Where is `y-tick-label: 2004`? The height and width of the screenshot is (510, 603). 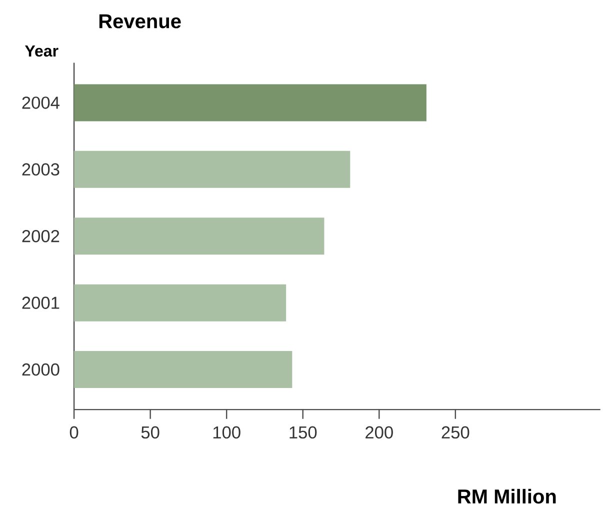 y-tick-label: 2004 is located at coordinates (41, 103).